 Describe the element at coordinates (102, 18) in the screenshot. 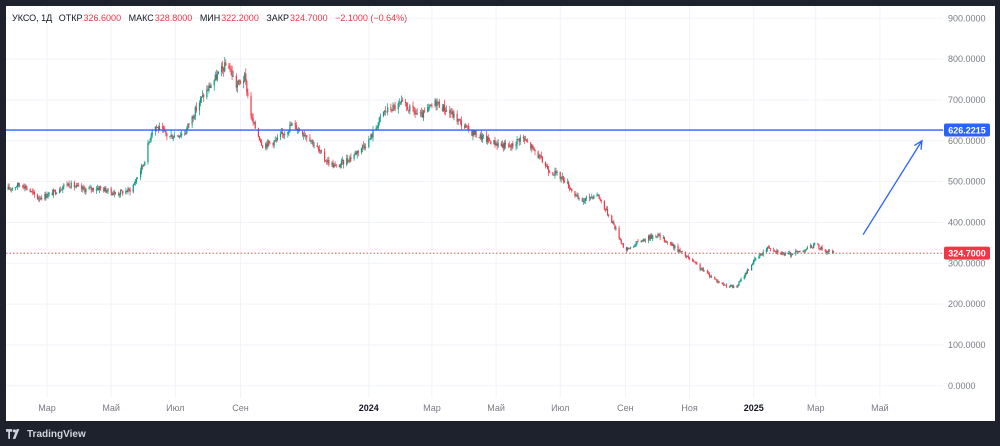

I see `open-value: 326.6000` at that location.